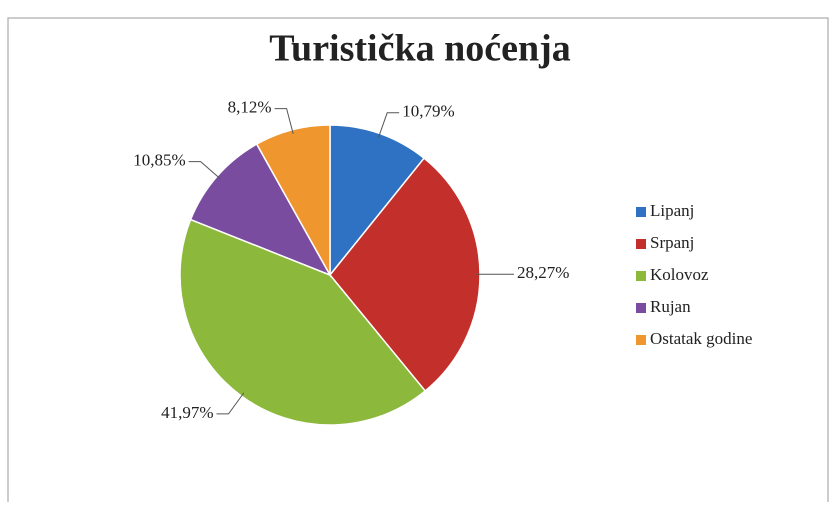 This screenshot has width=834, height=507. What do you see at coordinates (672, 242) in the screenshot?
I see `legend-label: Srpanj` at bounding box center [672, 242].